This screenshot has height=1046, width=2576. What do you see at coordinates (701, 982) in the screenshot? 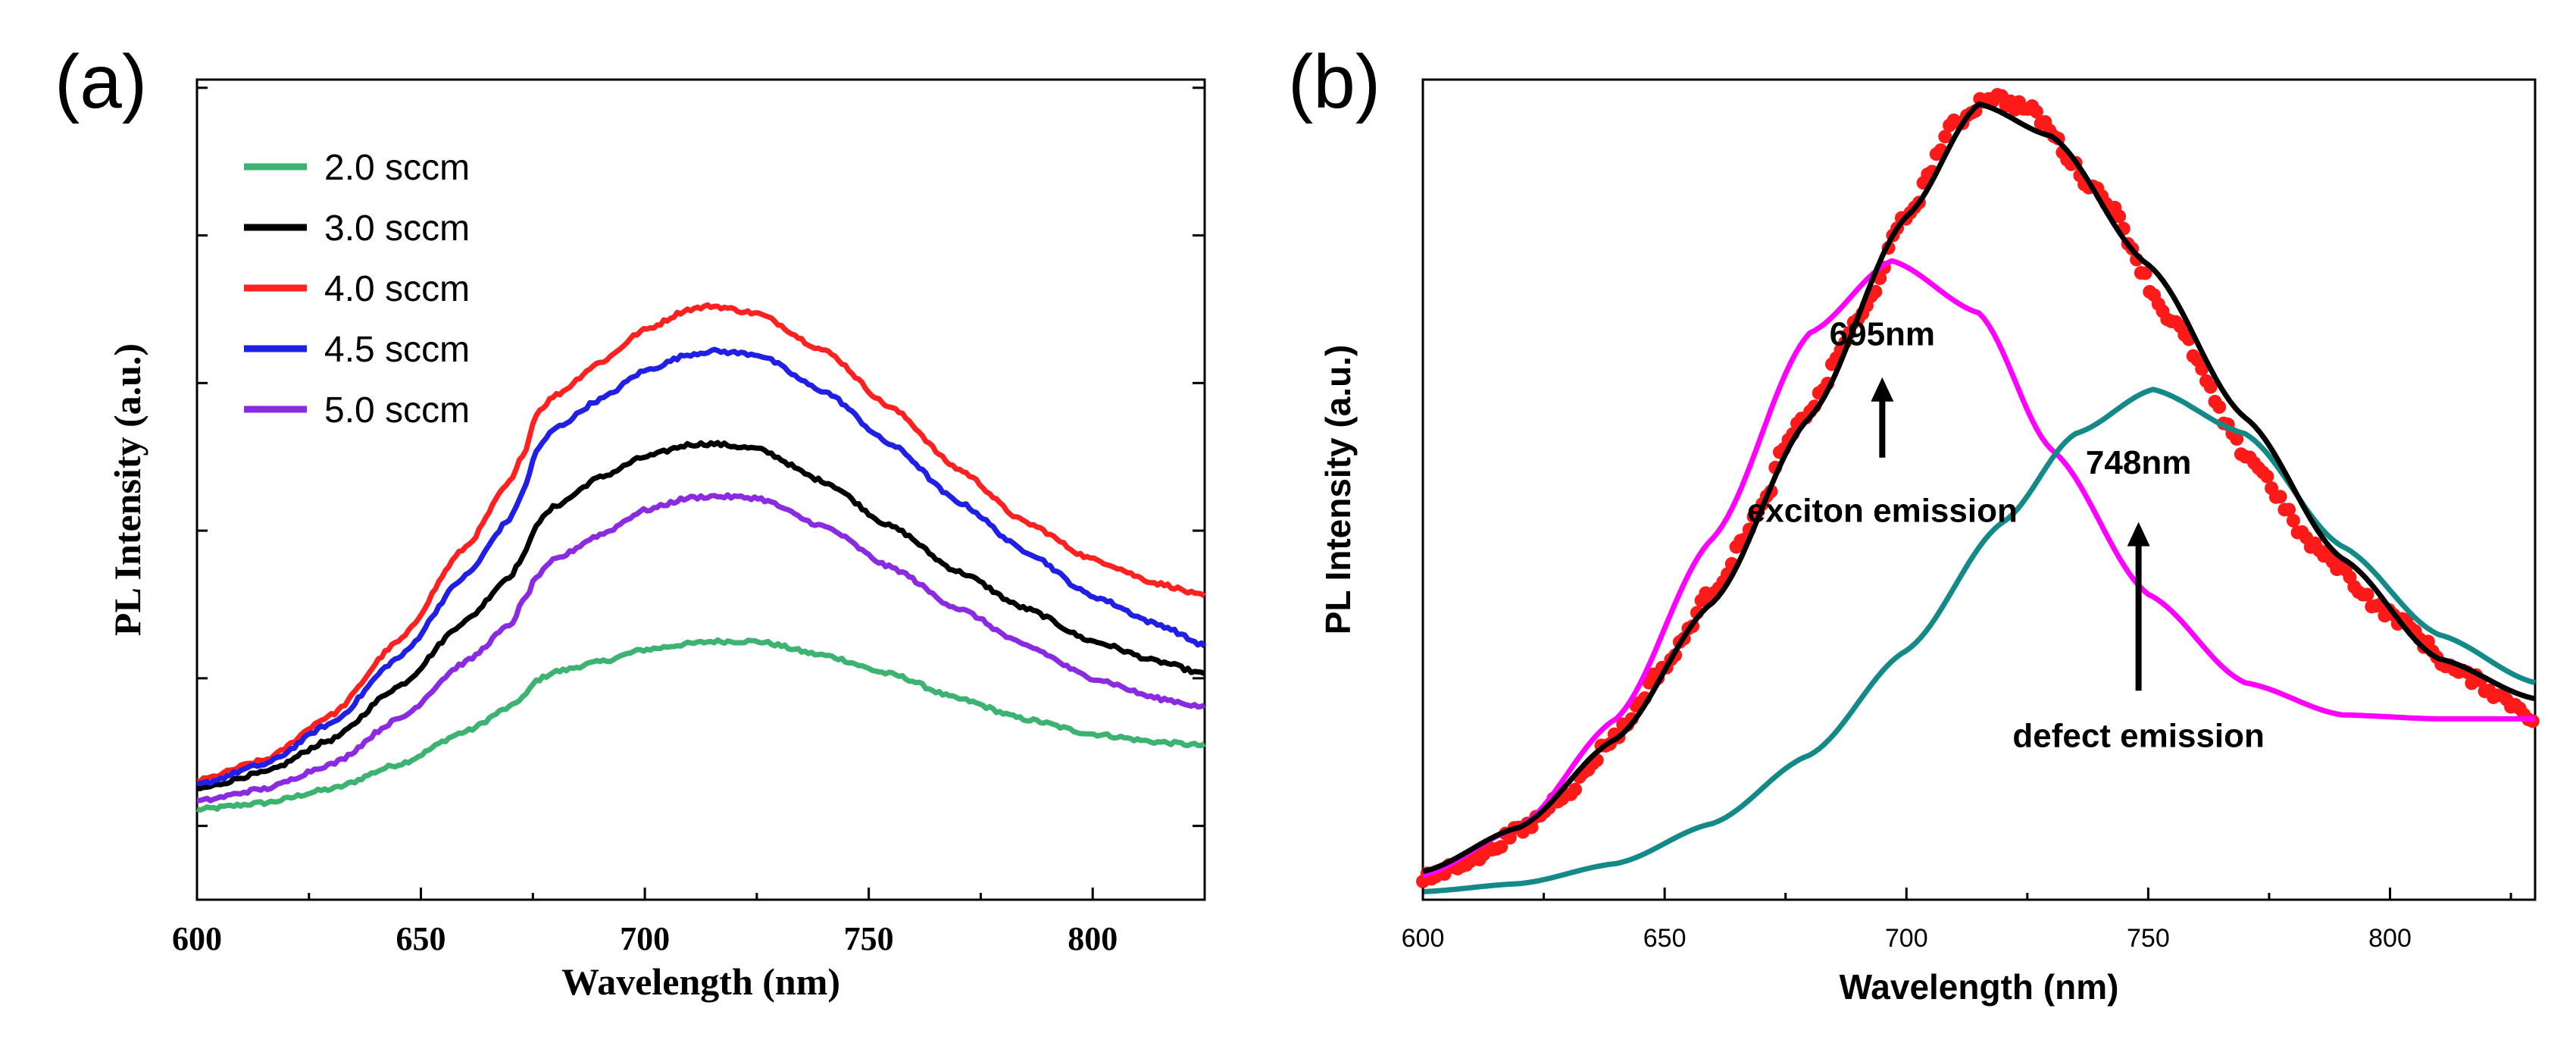
I see `panel-a-x-axis-label: Wavelength (nm)` at bounding box center [701, 982].